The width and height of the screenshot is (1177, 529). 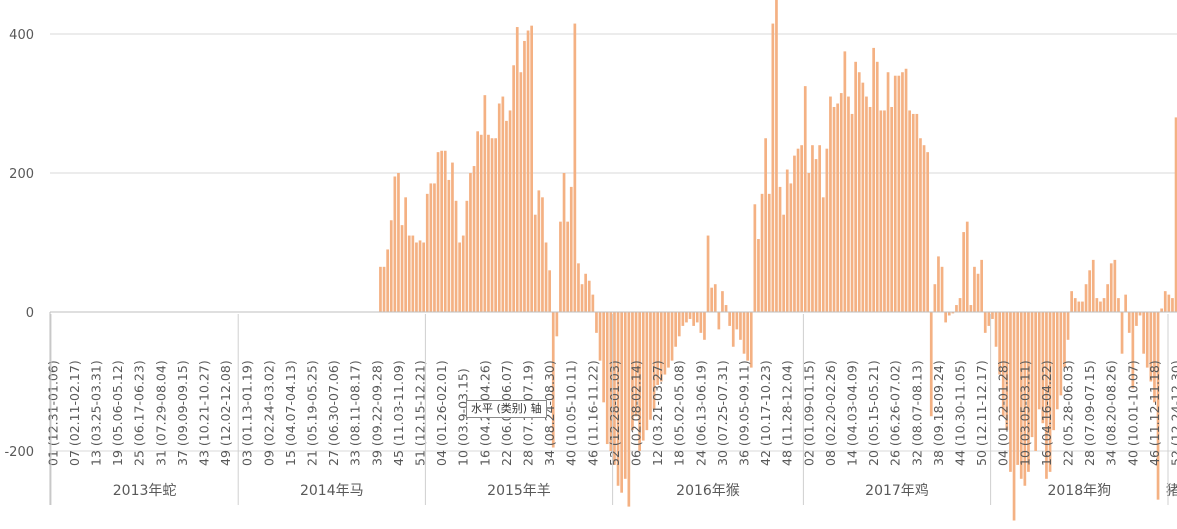 I want to click on week-label: 43 (10.21-10.27), so click(x=204, y=413).